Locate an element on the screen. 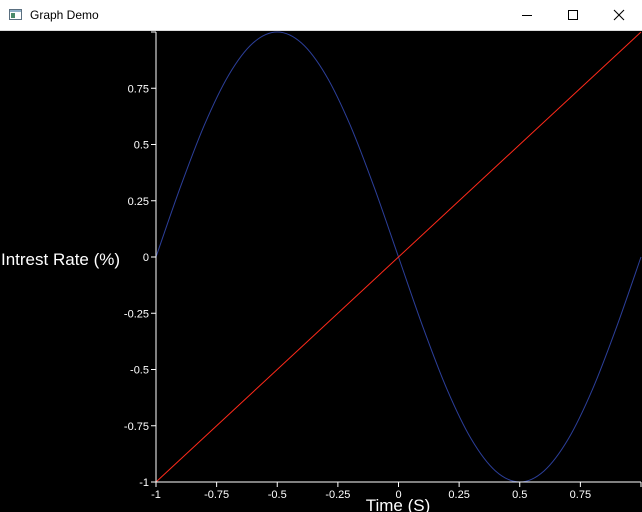 The width and height of the screenshot is (642, 512). app-window-icon is located at coordinates (15, 14).